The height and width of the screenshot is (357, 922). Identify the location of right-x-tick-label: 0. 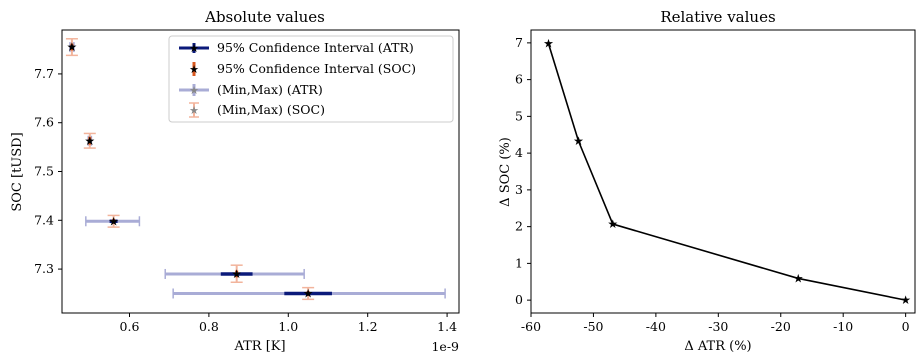
(906, 326).